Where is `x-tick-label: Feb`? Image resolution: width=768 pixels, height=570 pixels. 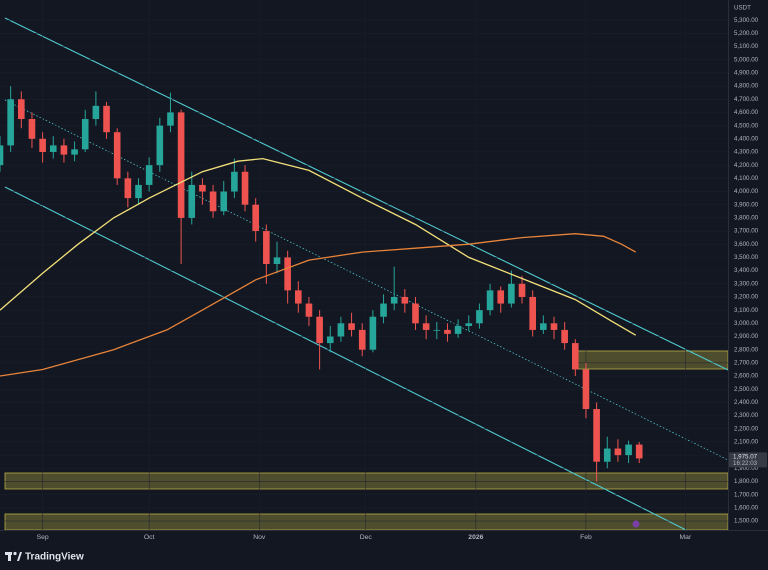 x-tick-label: Feb is located at coordinates (586, 537).